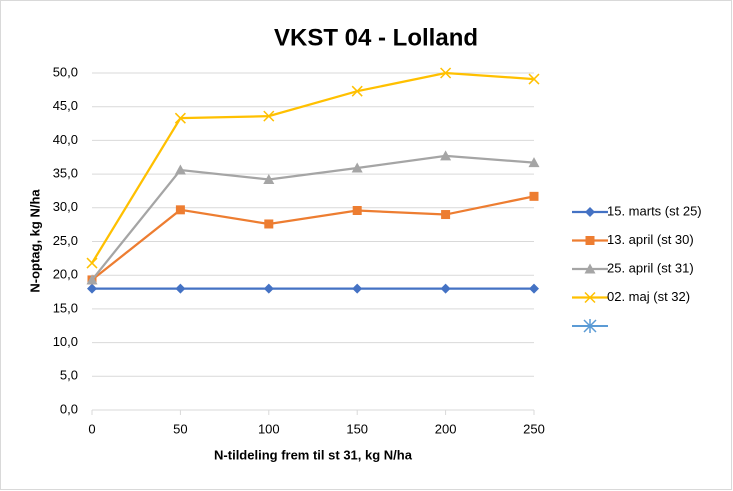 The image size is (733, 491). What do you see at coordinates (65, 71) in the screenshot?
I see `y-tick-label: 50,0` at bounding box center [65, 71].